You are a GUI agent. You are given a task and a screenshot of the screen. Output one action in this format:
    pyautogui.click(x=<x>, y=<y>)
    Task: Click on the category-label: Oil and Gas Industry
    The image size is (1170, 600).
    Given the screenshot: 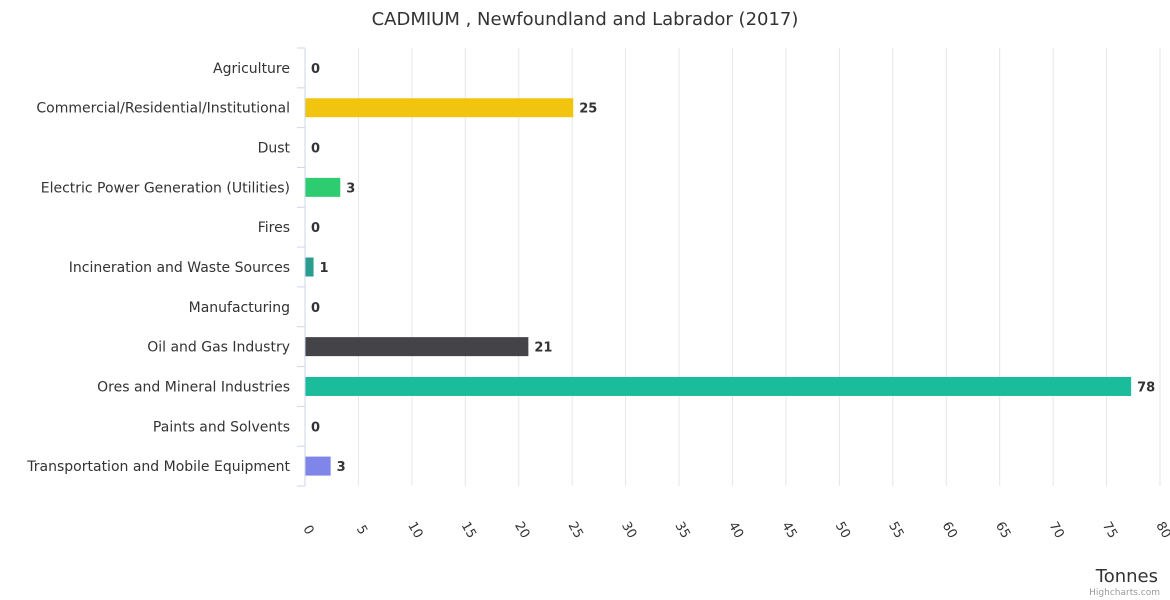 What is the action you would take?
    pyautogui.click(x=218, y=348)
    